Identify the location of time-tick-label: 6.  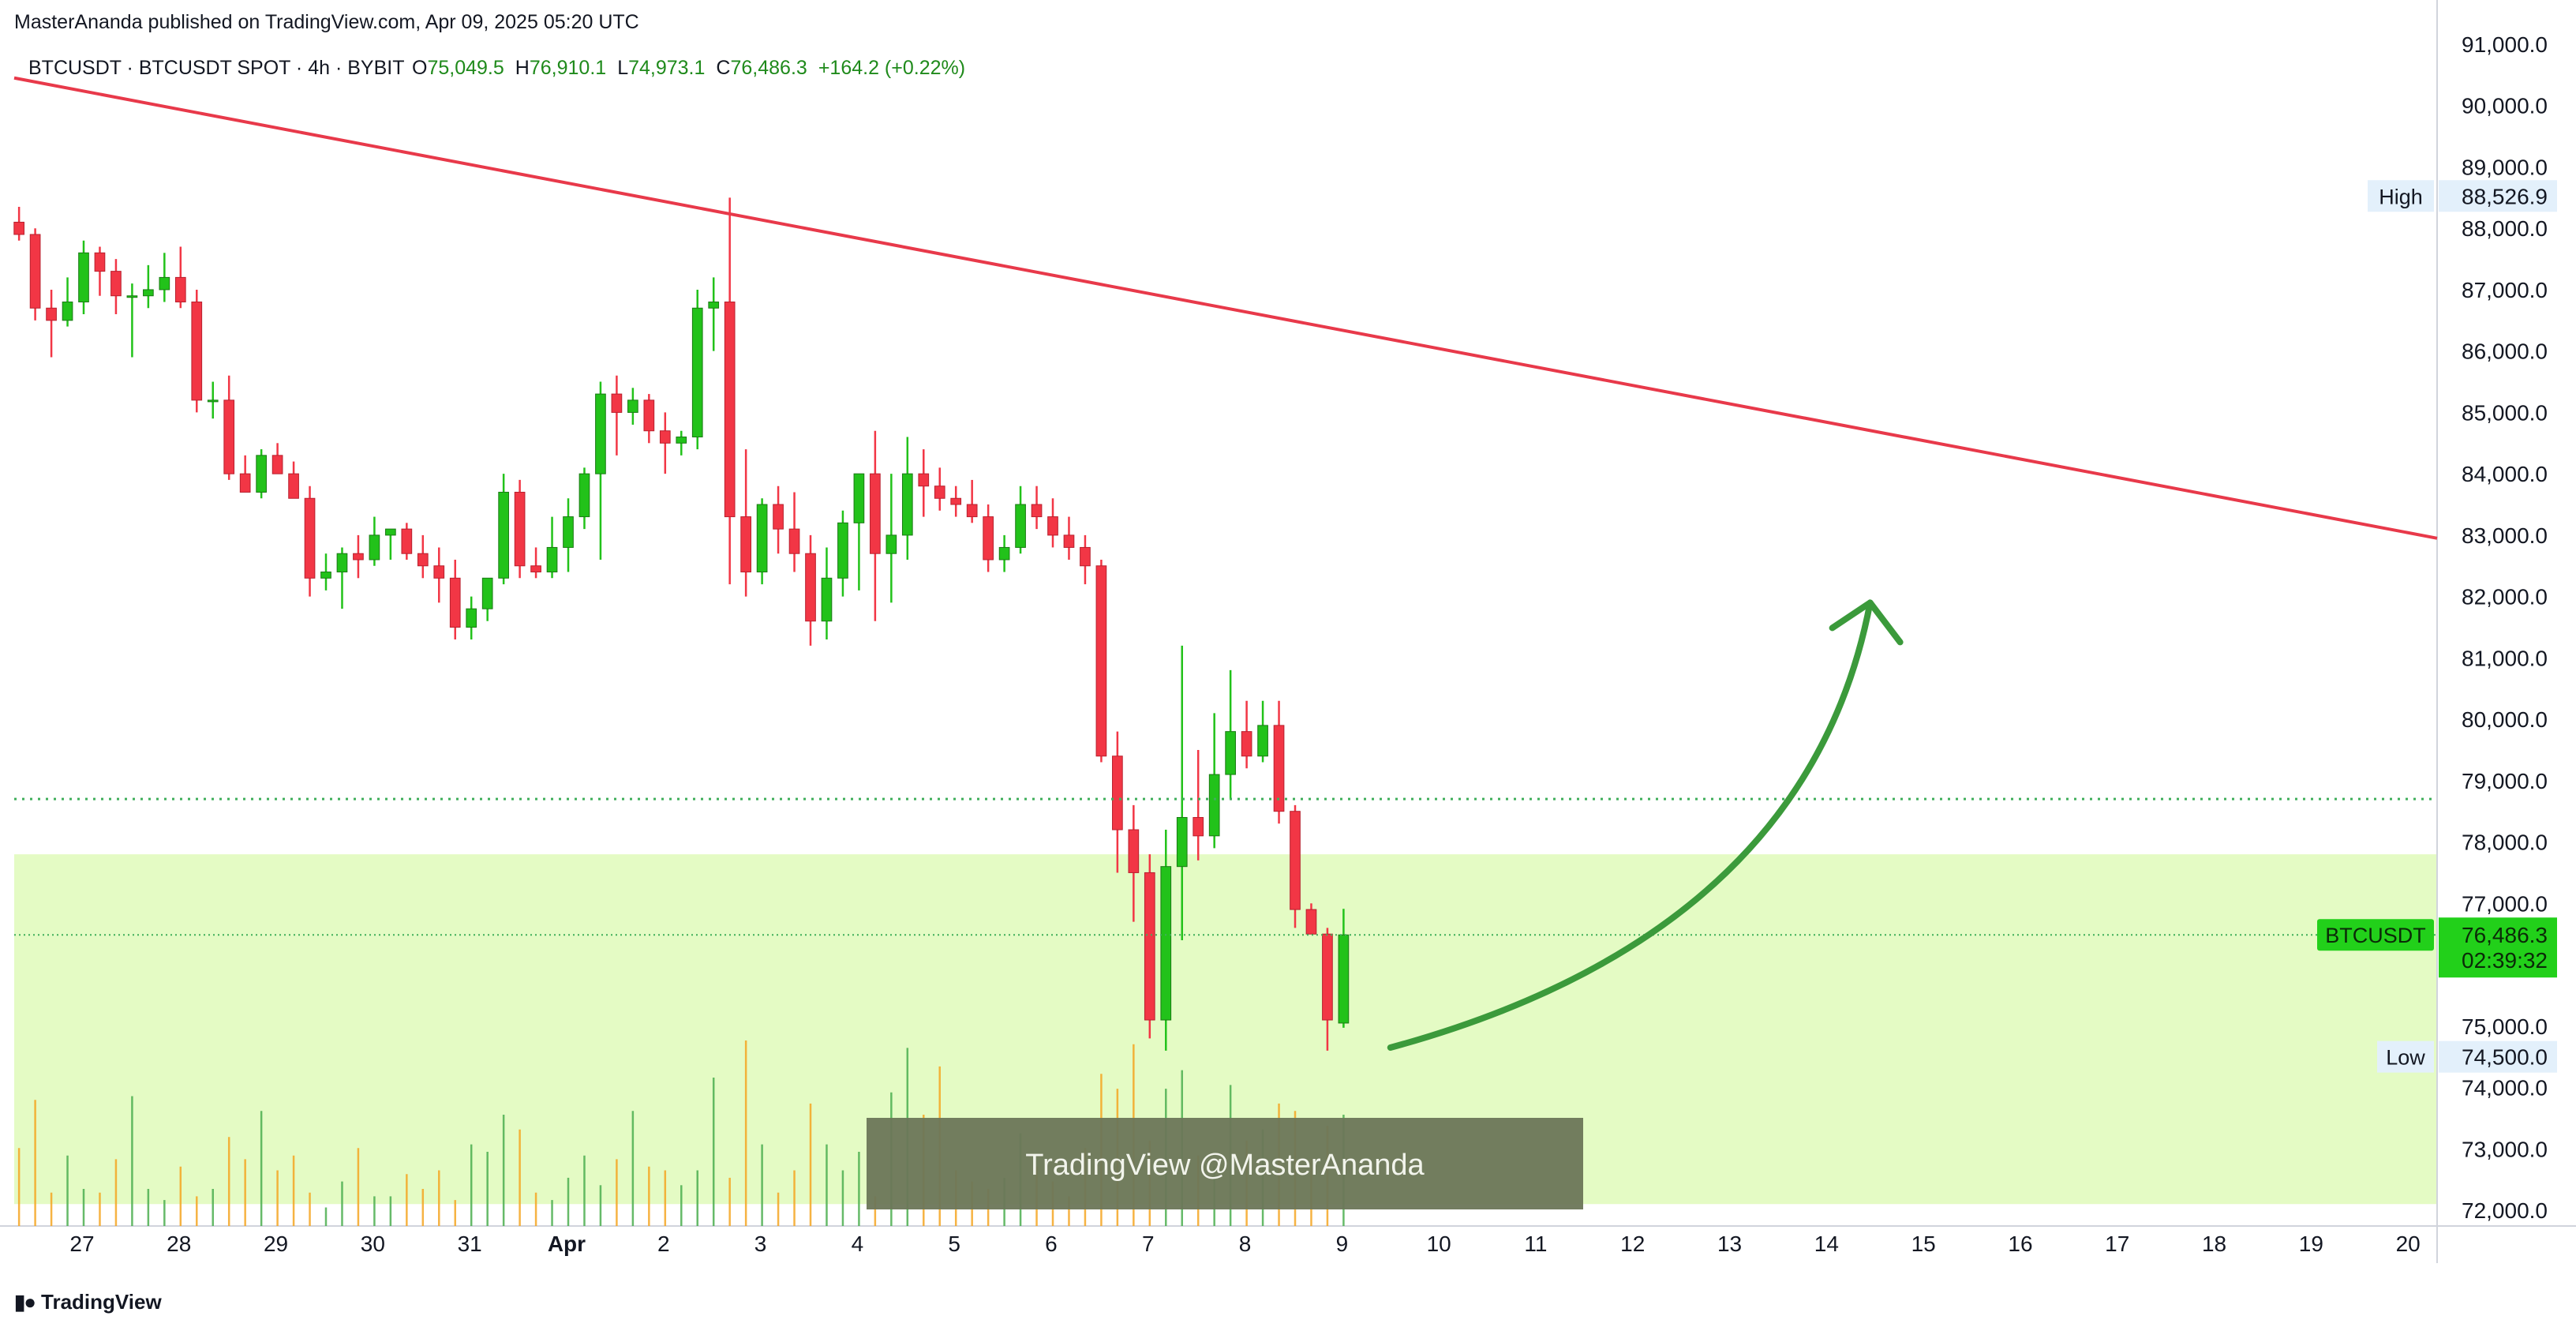
(1051, 1244).